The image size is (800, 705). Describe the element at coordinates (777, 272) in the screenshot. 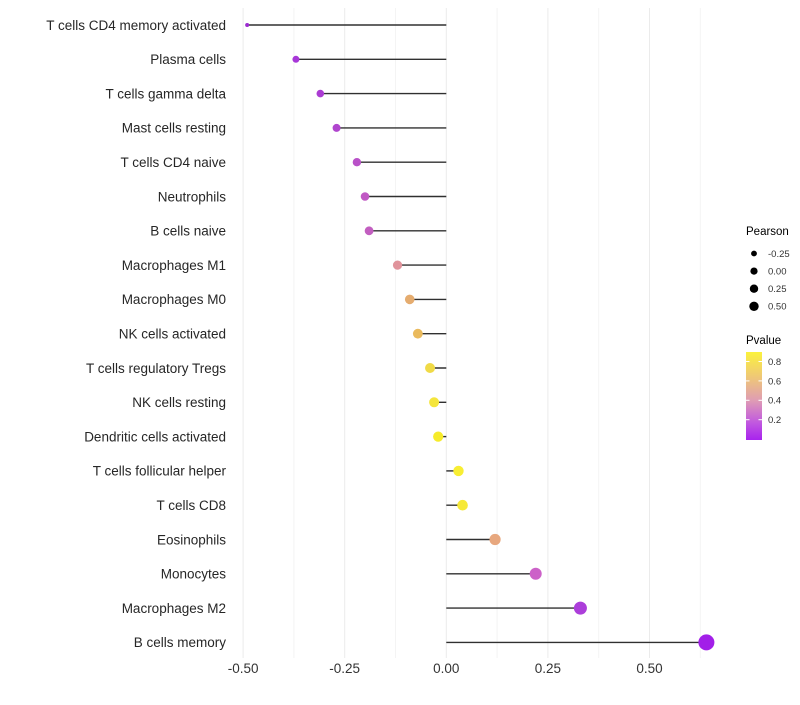

I see `legend-size-label: 0.00` at that location.